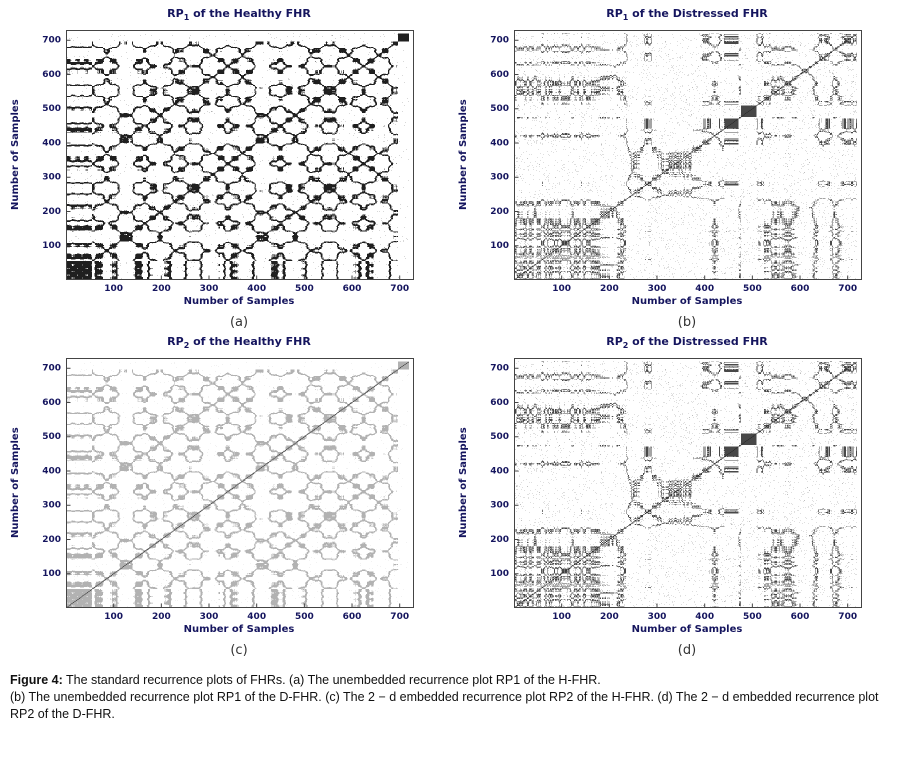  What do you see at coordinates (15, 155) in the screenshot?
I see `y-axis-label-a: Number of Samples` at bounding box center [15, 155].